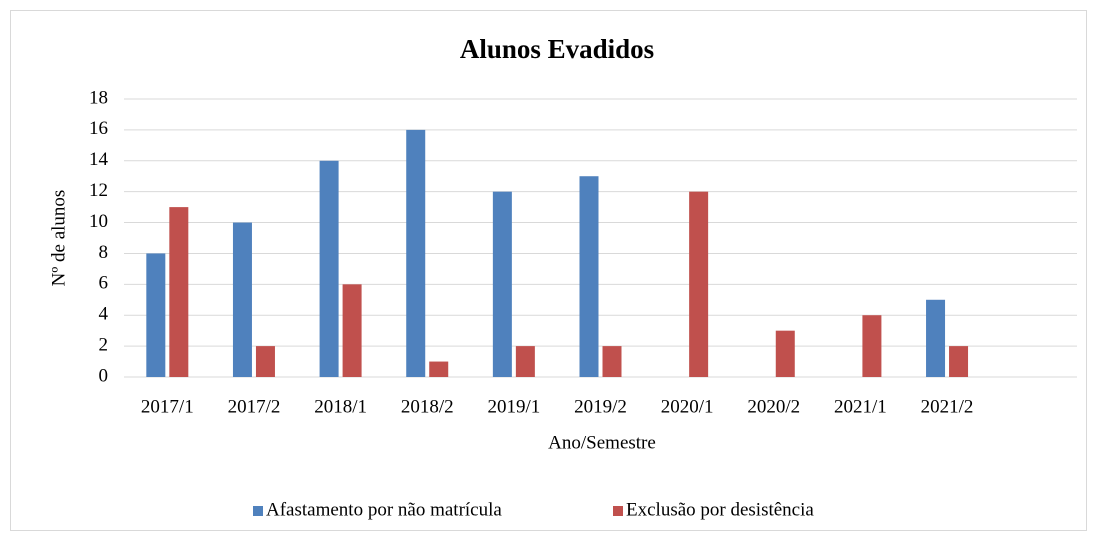 The height and width of the screenshot is (545, 1097). I want to click on x-tick-label: 2017/2, so click(254, 406).